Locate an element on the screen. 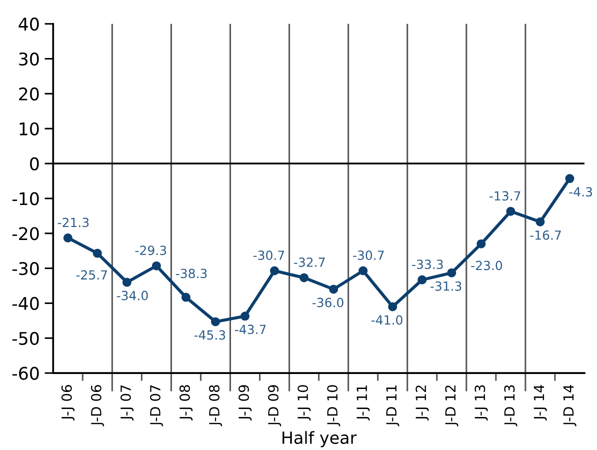 Image resolution: width=597 pixels, height=450 pixels. data-label: -34.0 is located at coordinates (132, 295).